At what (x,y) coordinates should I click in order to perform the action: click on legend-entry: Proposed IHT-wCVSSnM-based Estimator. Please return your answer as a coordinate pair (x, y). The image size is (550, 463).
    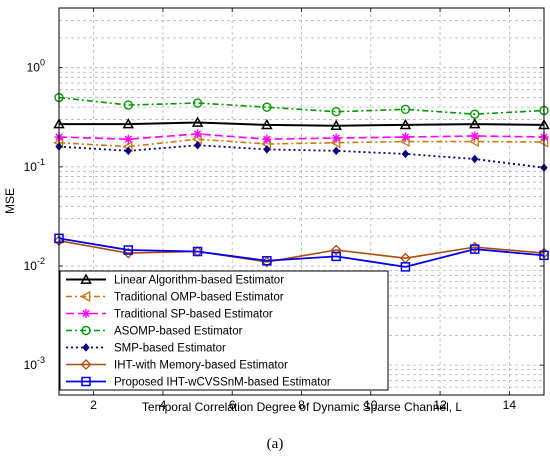
    Looking at the image, I should click on (198, 383).